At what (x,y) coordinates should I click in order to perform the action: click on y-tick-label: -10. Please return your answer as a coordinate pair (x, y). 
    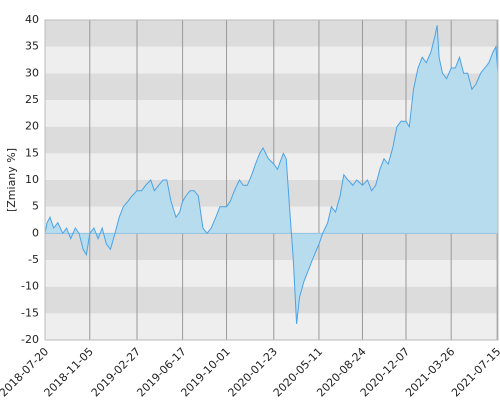
    Looking at the image, I should click on (30, 286).